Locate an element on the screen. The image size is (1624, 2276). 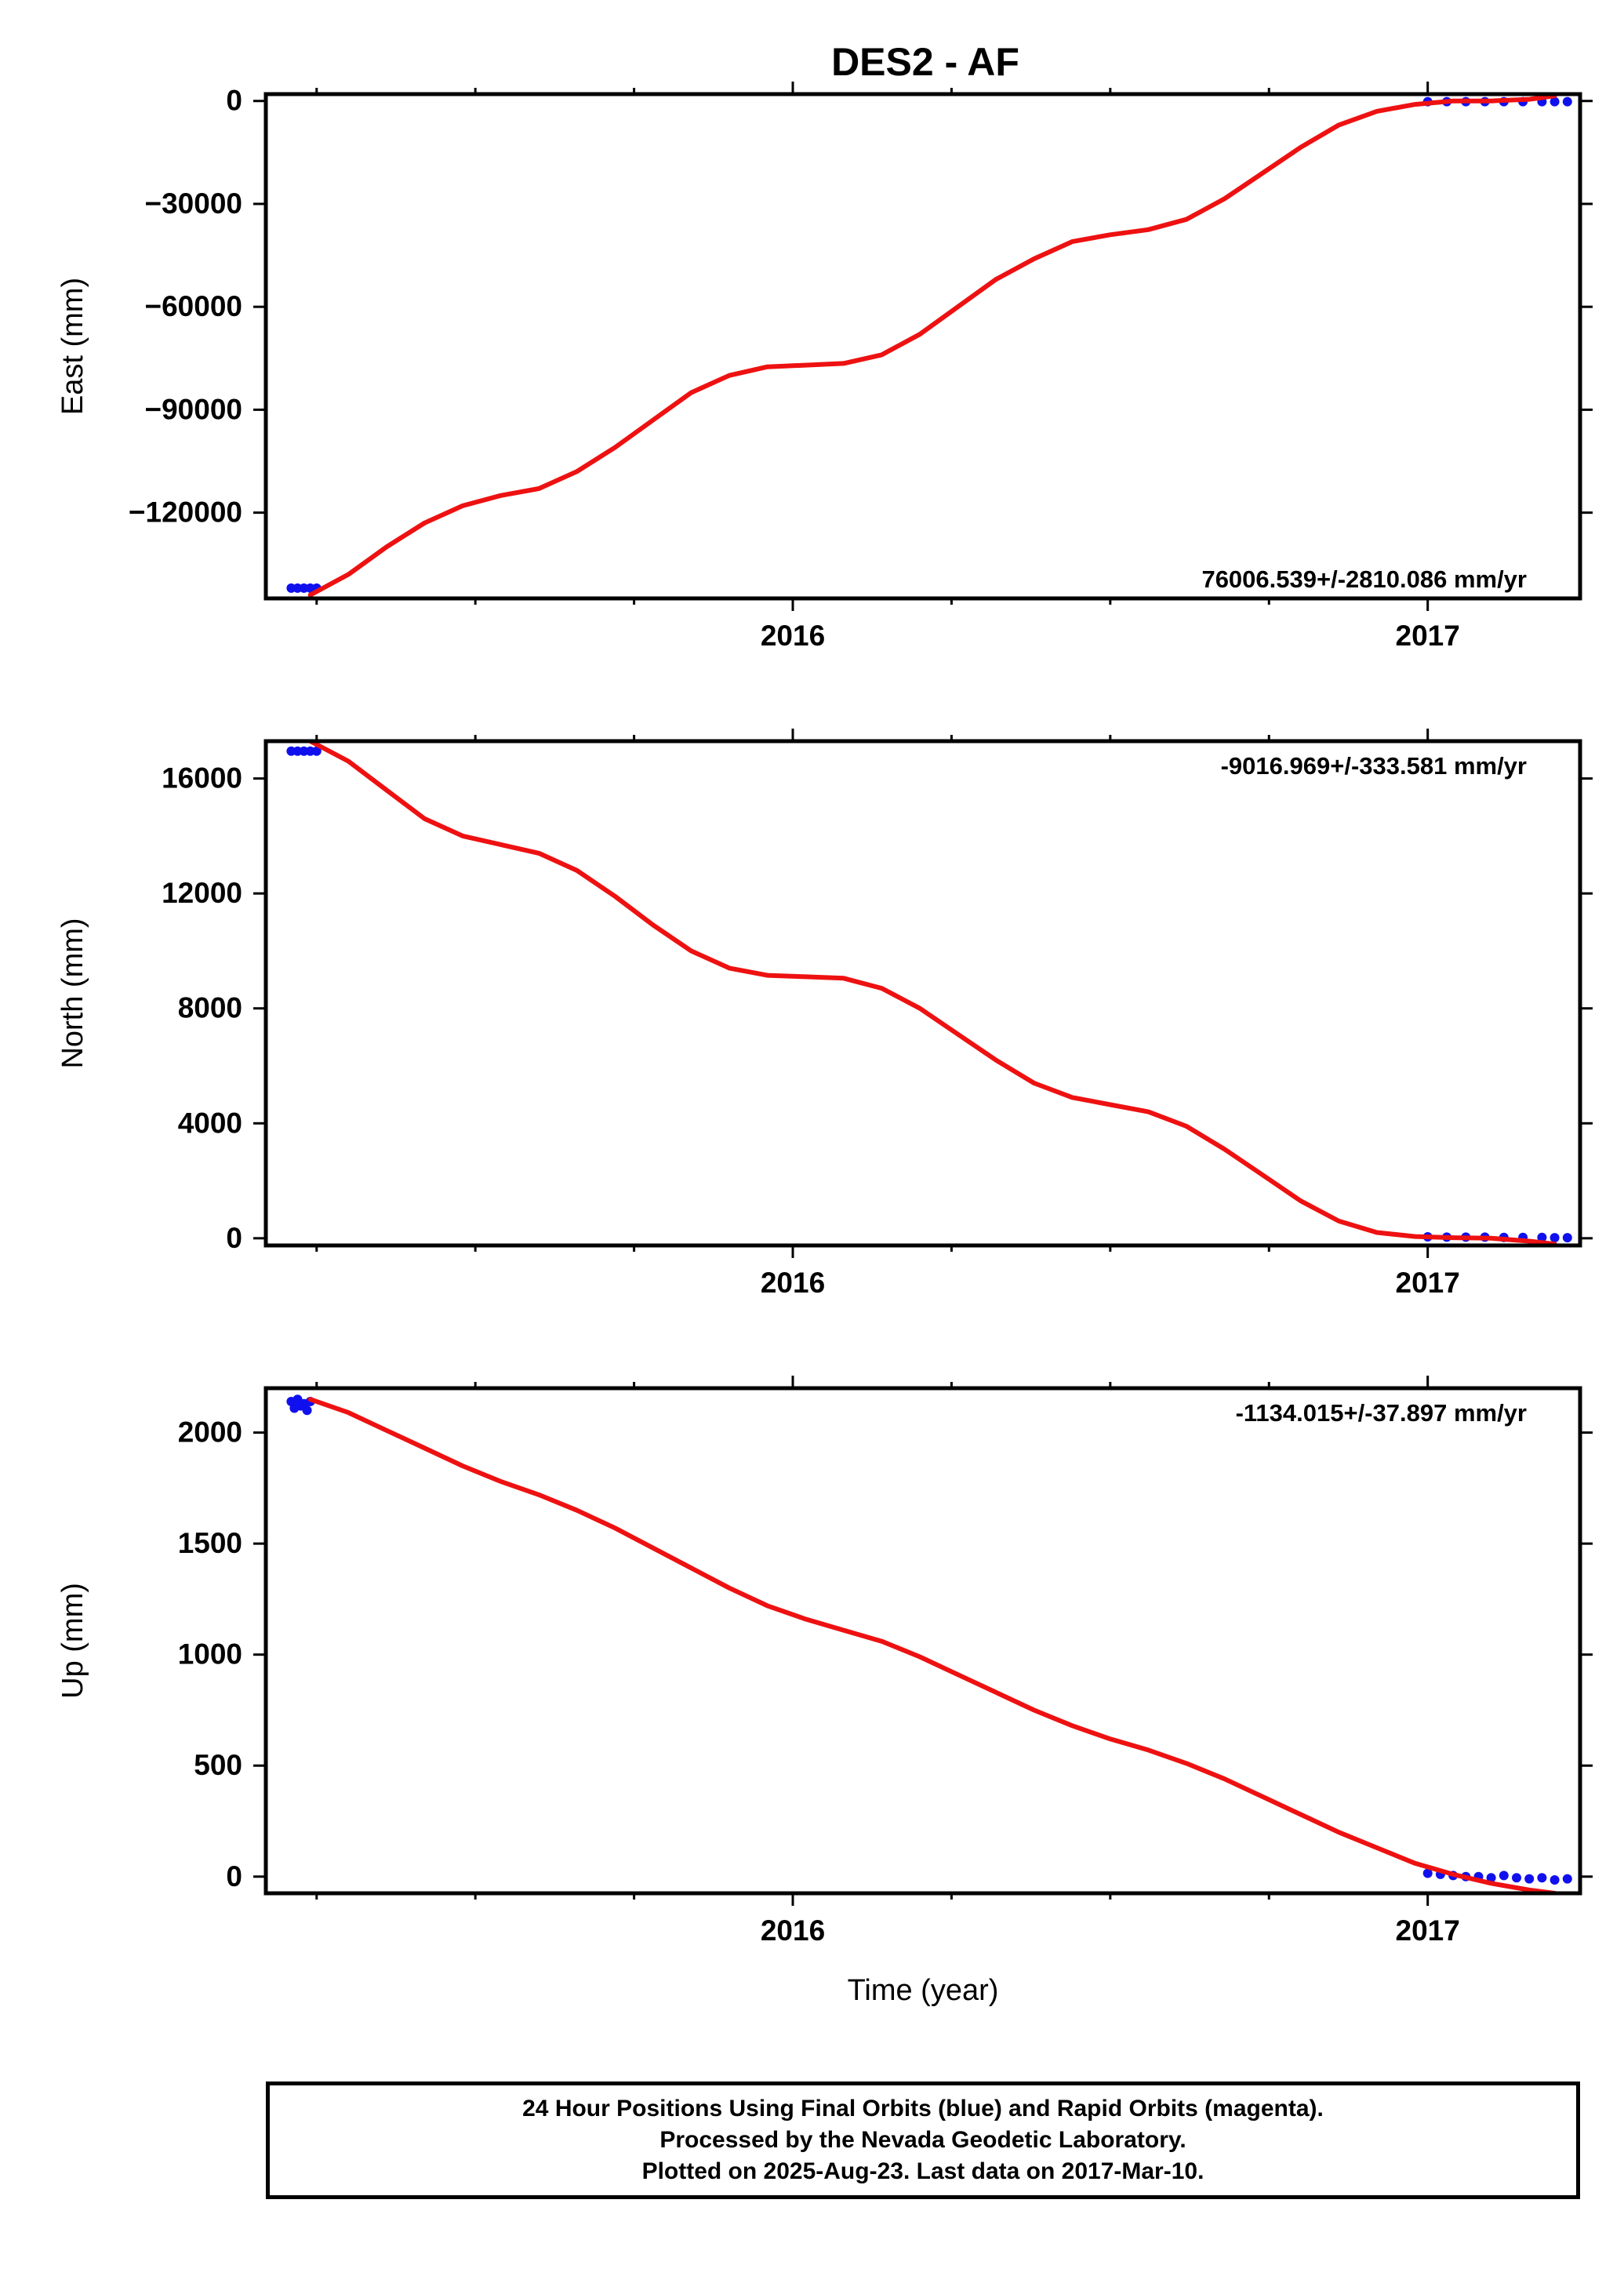
north-ytick-label: 12000 is located at coordinates (202, 893).